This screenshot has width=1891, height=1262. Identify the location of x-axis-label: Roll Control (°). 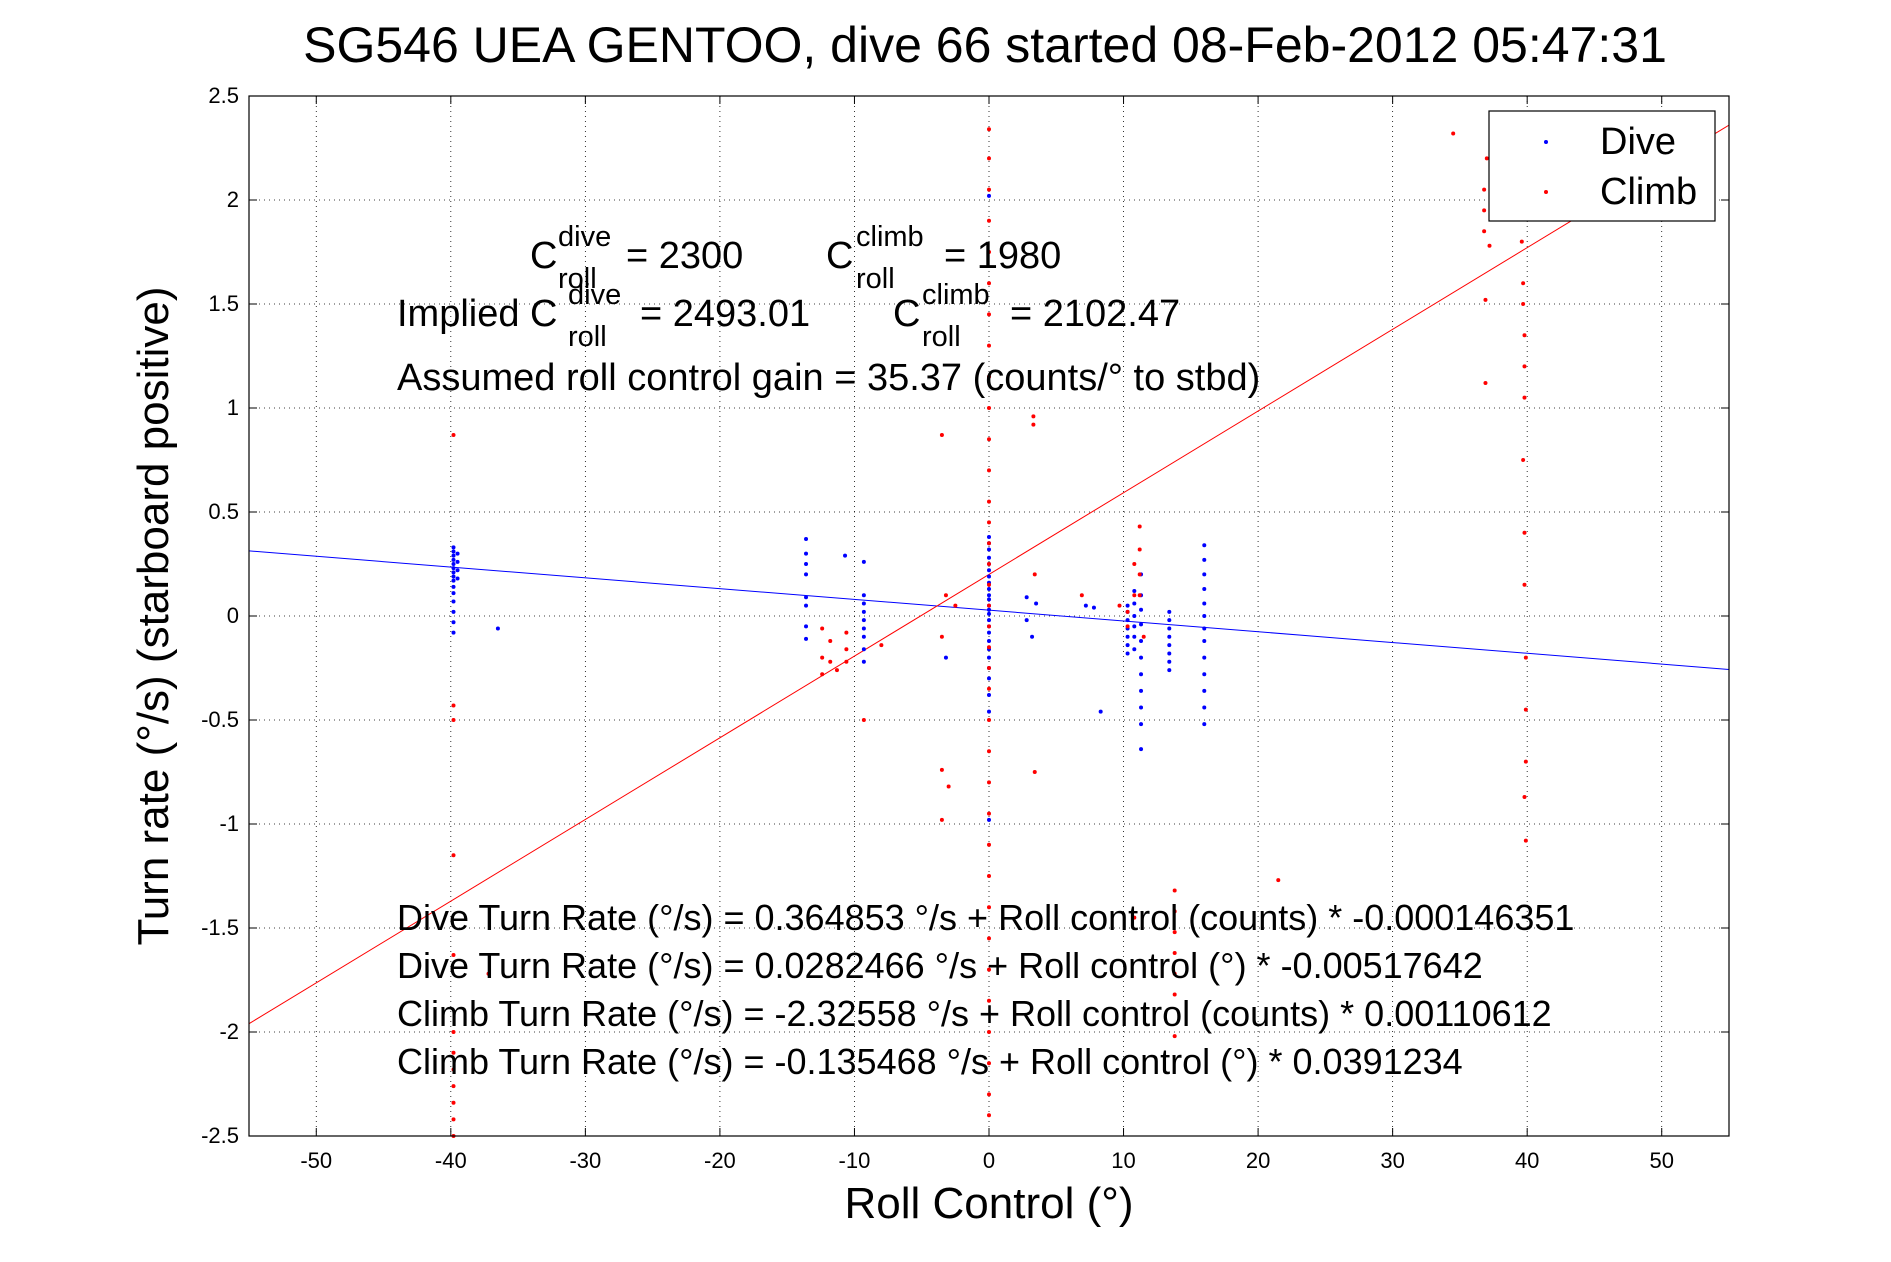
(989, 1203).